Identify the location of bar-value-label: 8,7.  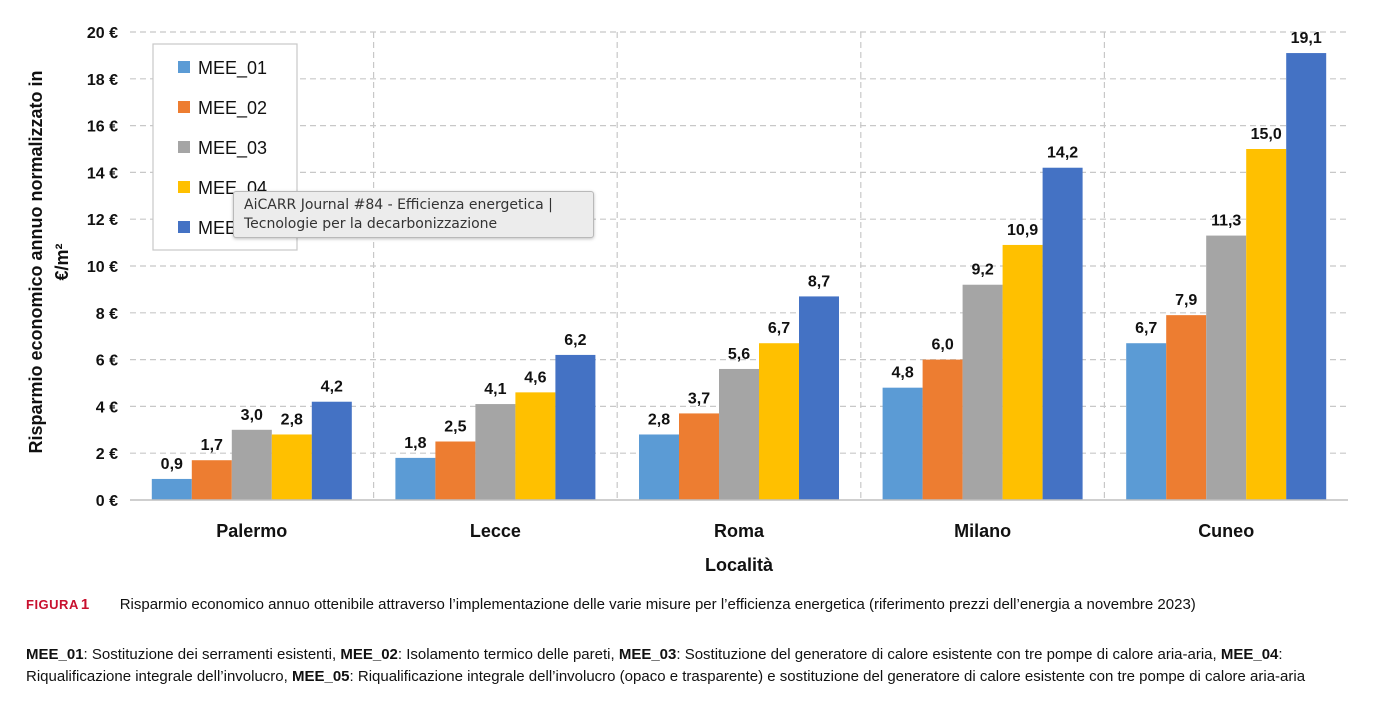
(819, 281).